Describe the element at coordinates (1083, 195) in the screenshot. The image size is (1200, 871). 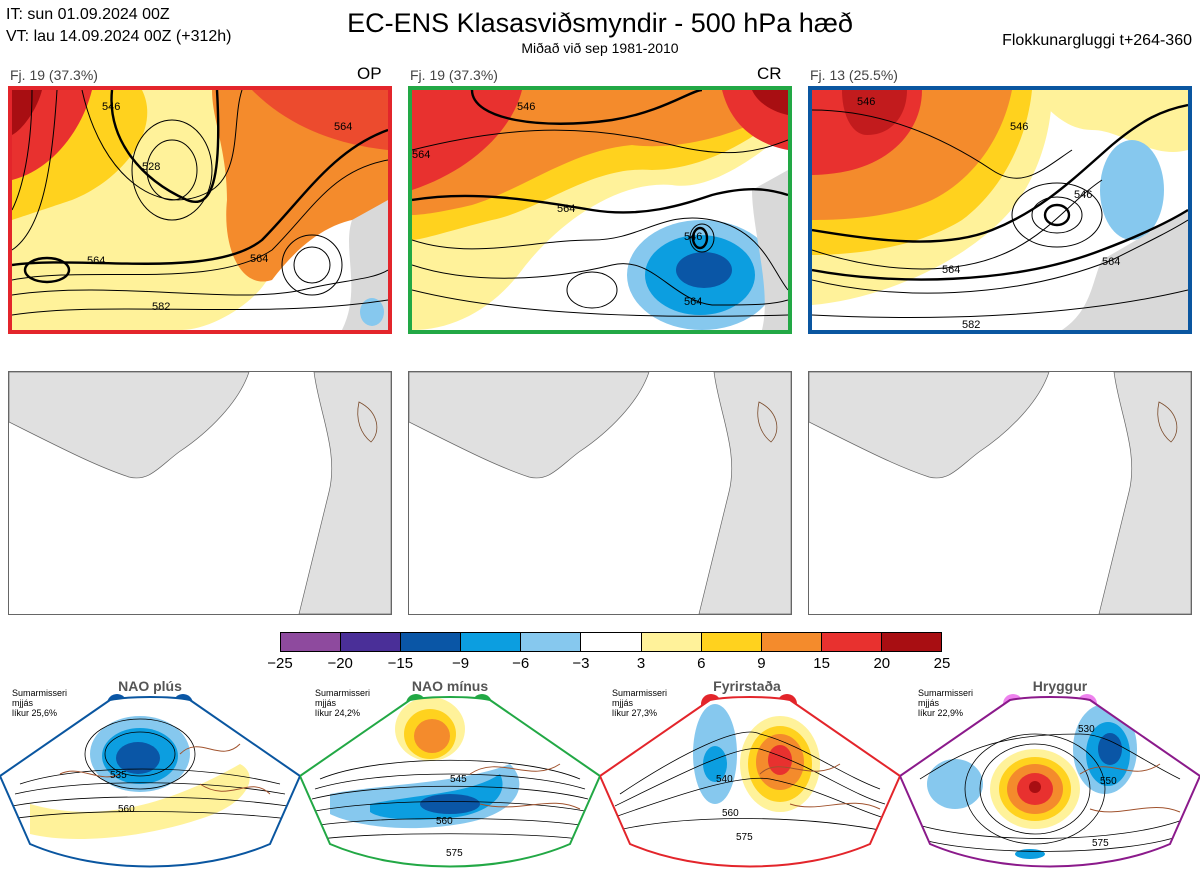
I see `contour-label-3-2: 546` at that location.